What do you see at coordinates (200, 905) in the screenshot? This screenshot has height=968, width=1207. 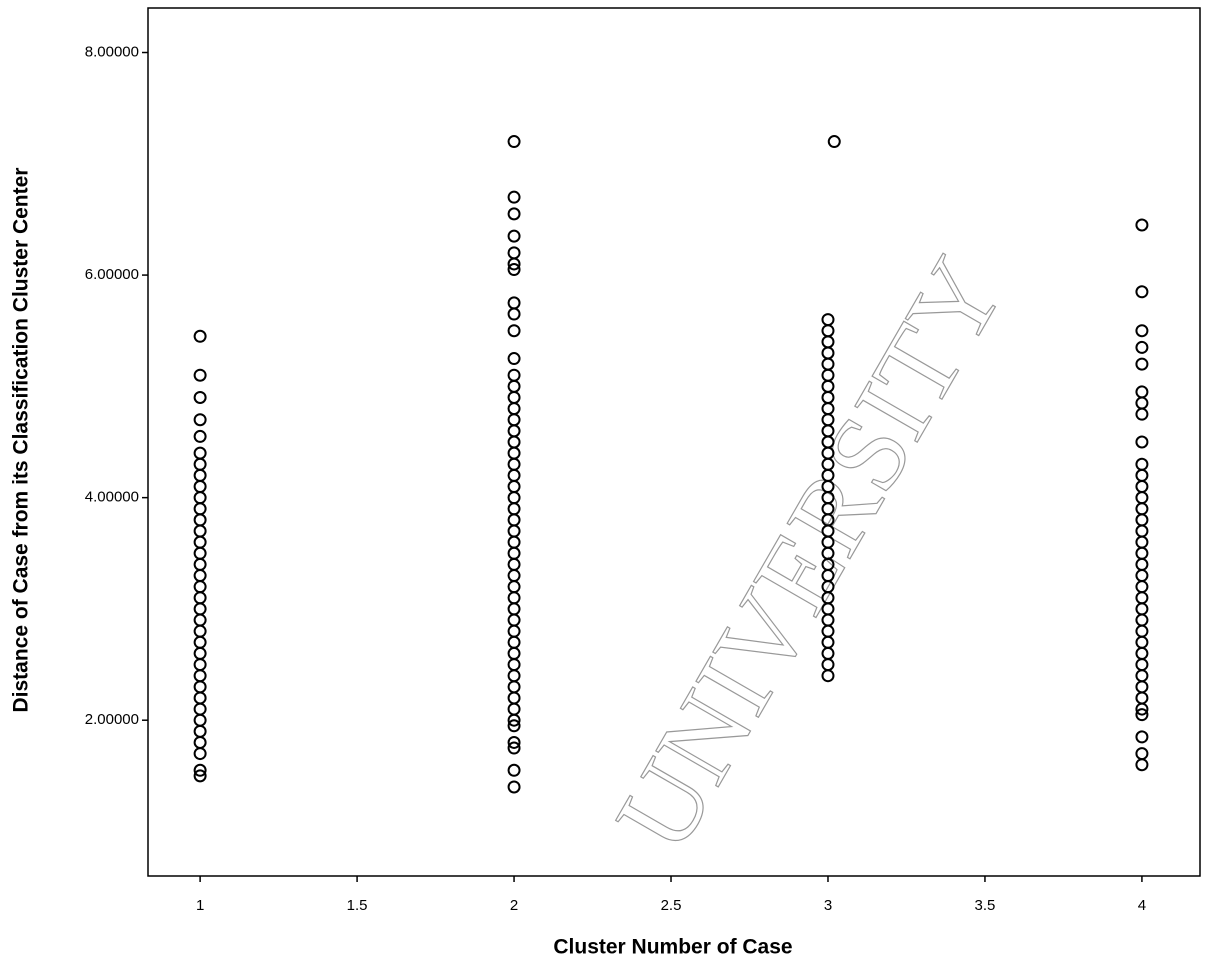 I see `x-tick-label: 1` at bounding box center [200, 905].